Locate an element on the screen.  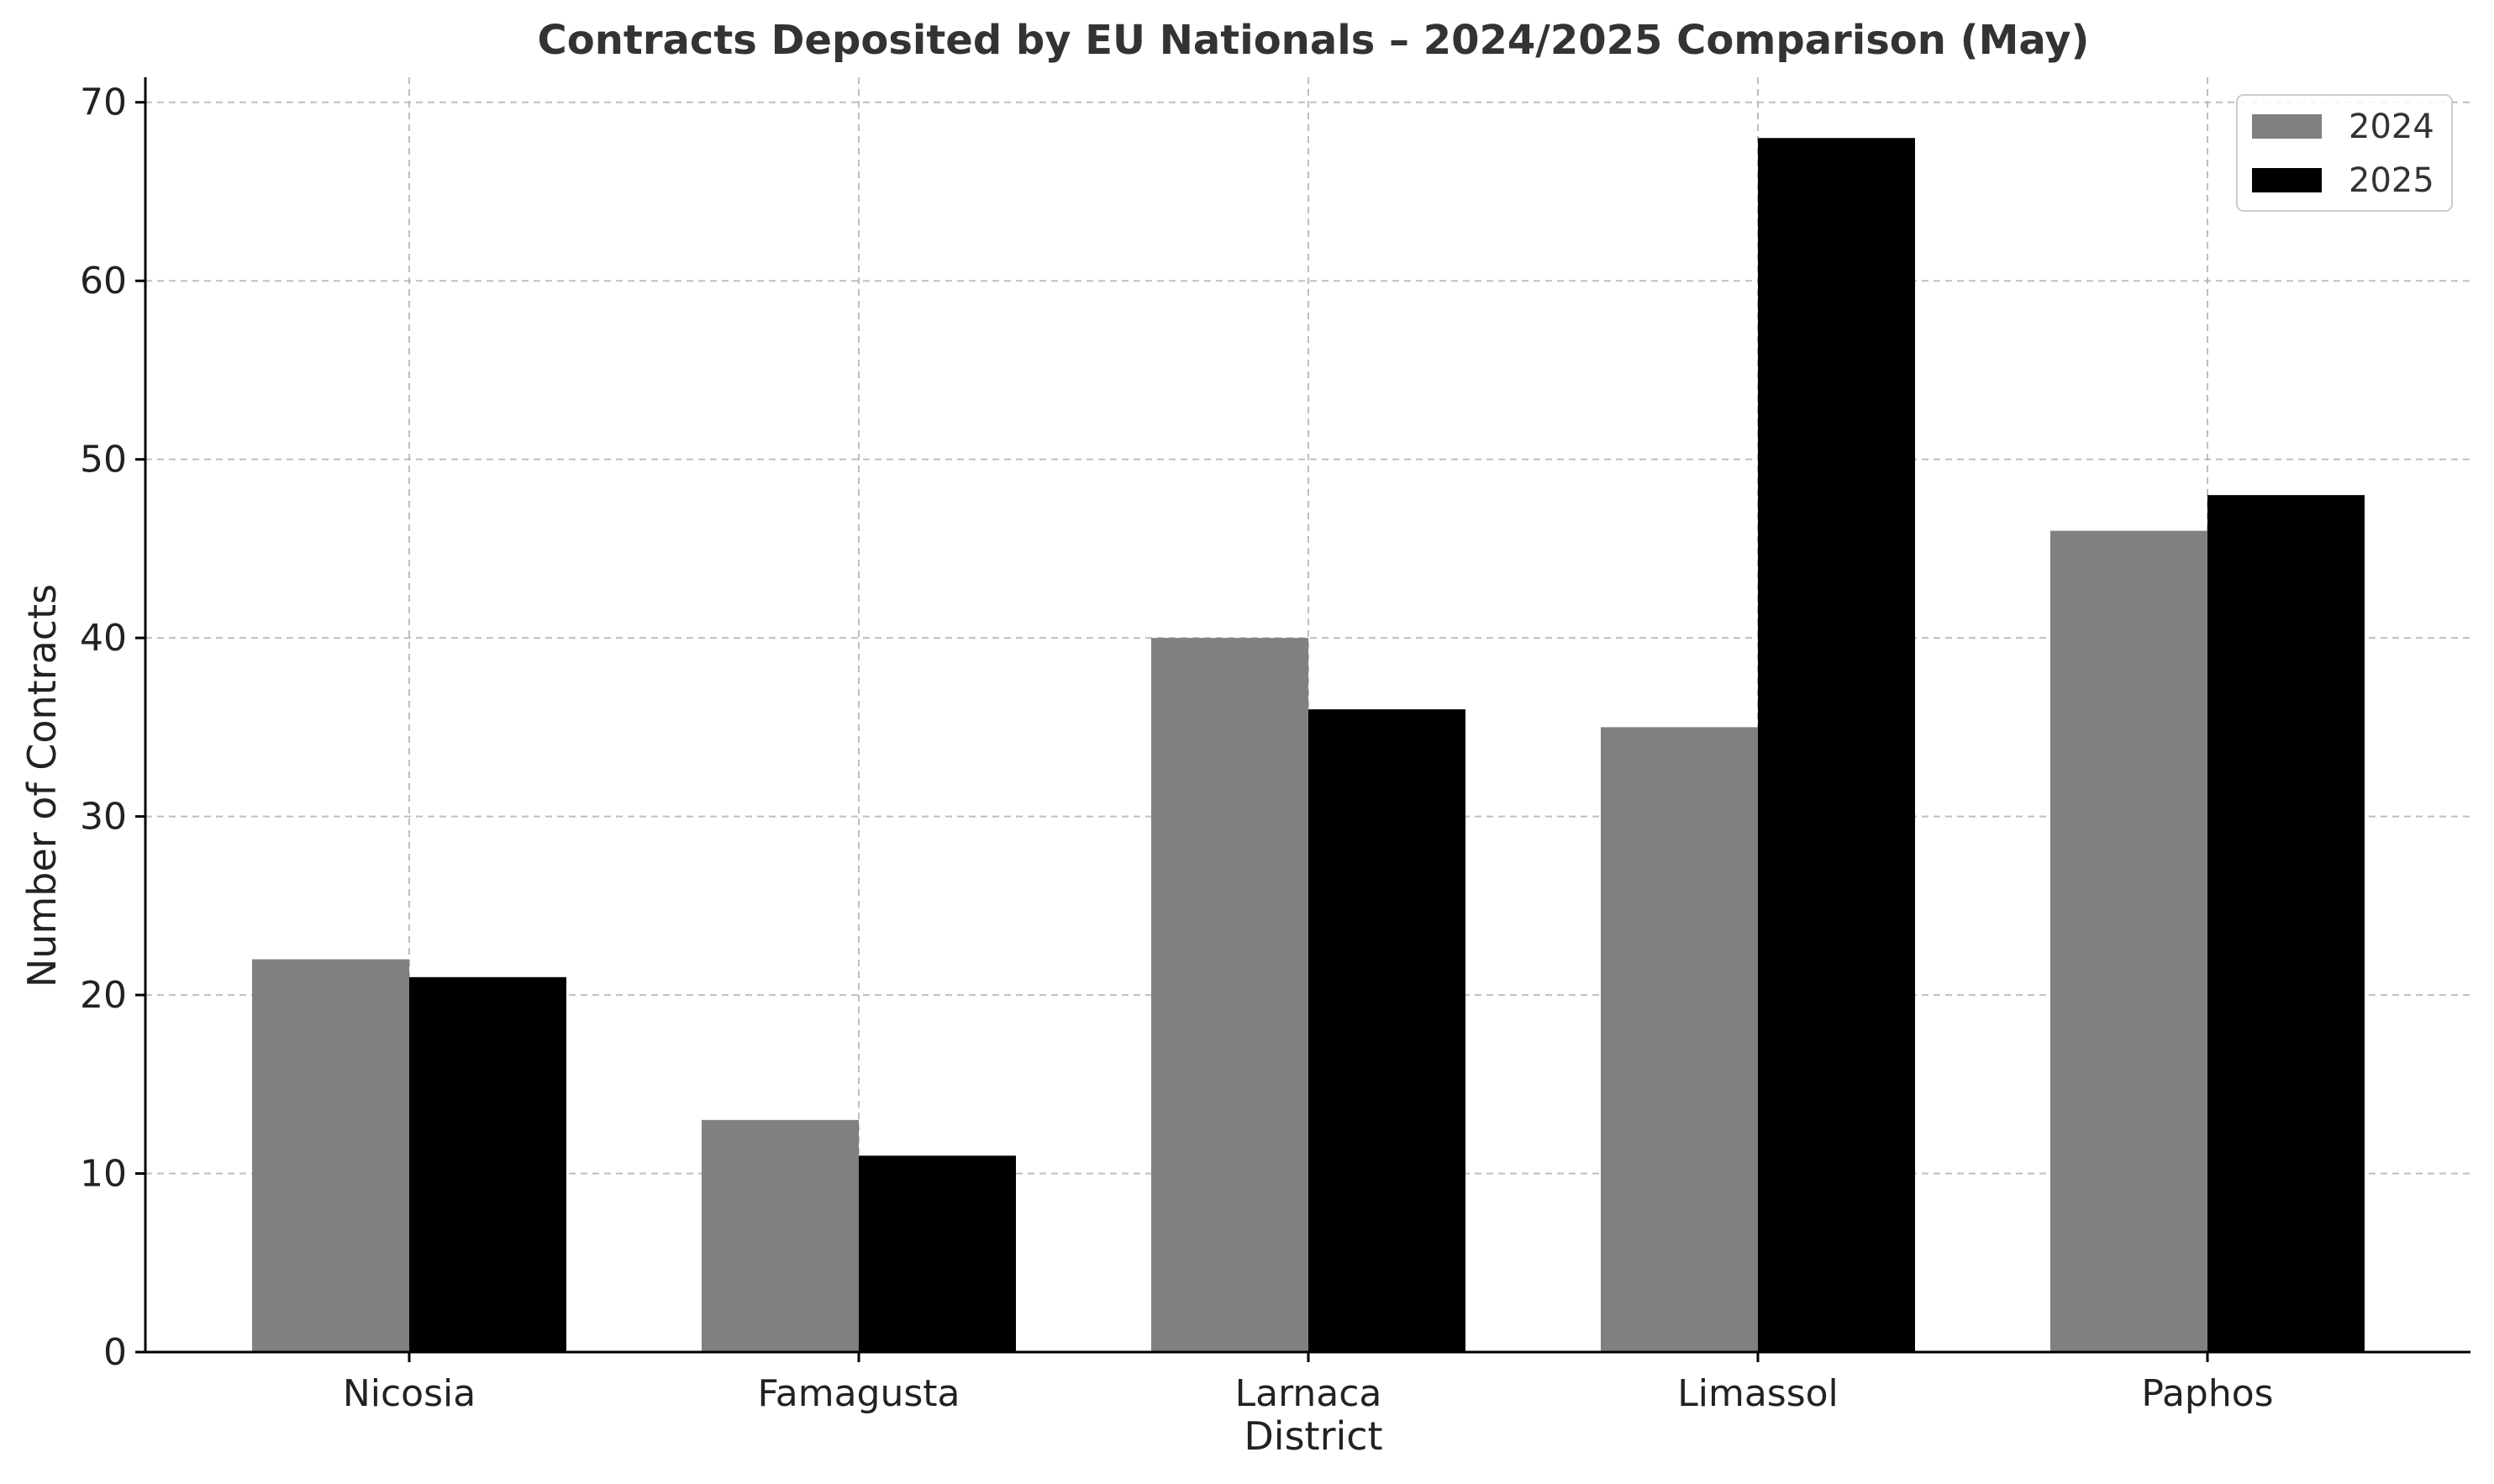
legend: 2024 2025 is located at coordinates (2344, 153).